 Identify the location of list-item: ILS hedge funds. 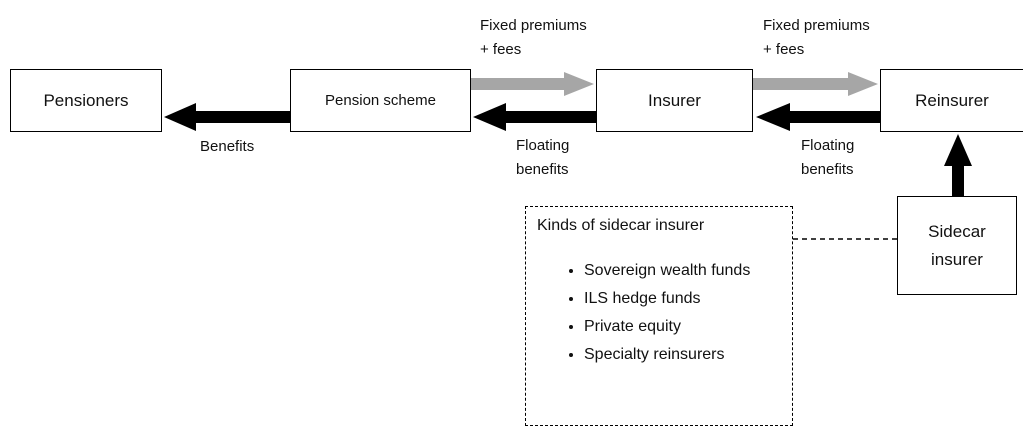
(673, 299).